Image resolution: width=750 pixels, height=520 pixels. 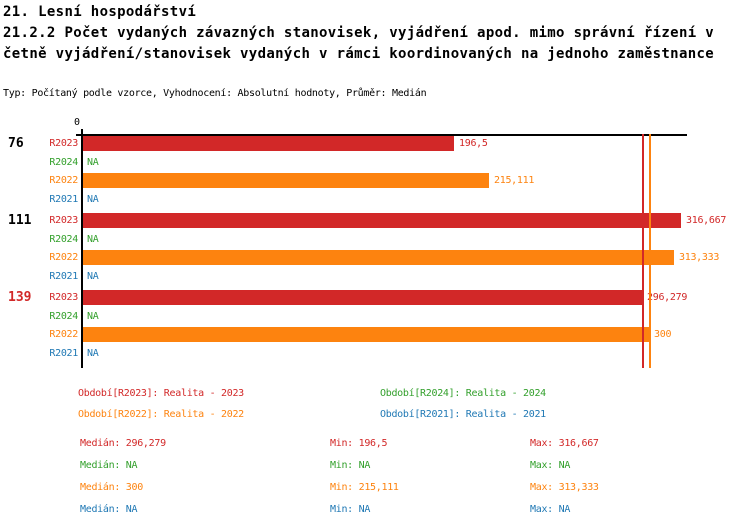 What do you see at coordinates (82, 248) in the screenshot?
I see `y-axis-line` at bounding box center [82, 248].